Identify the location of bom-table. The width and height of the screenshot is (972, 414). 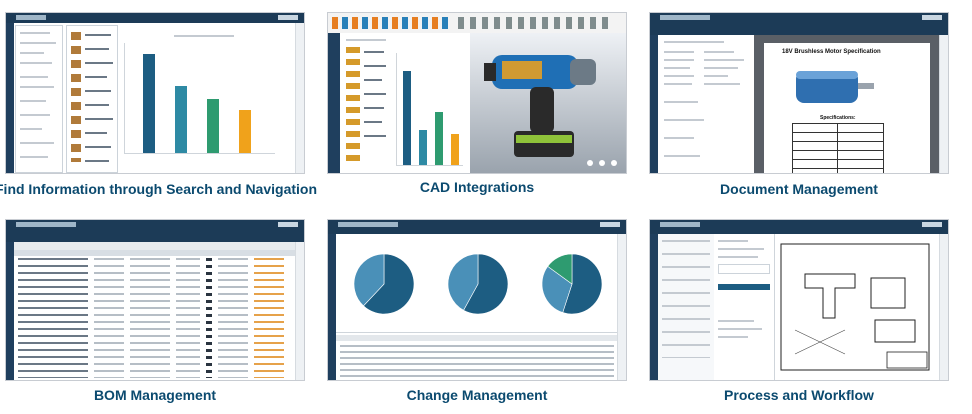
(155, 311).